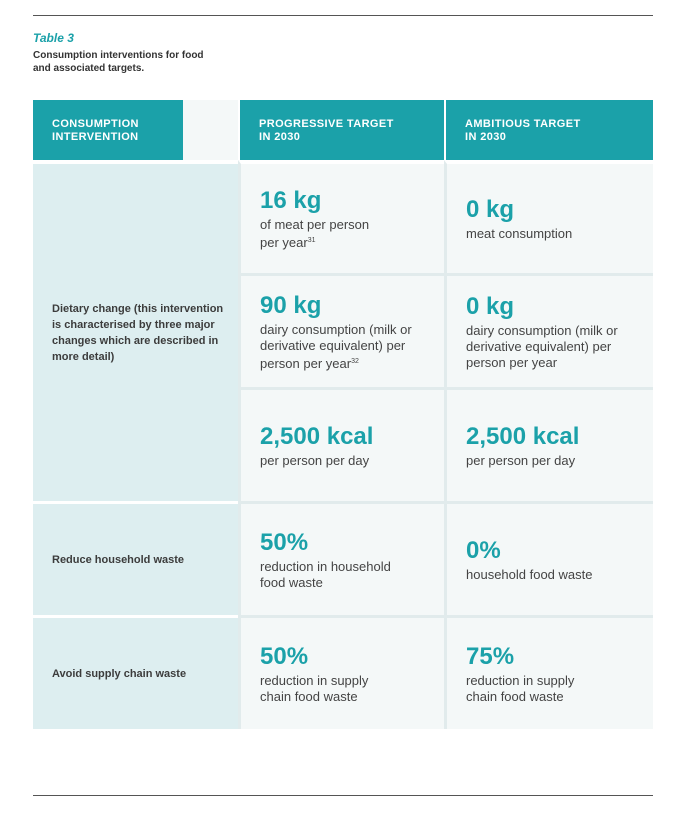  I want to click on cell-kcal-progressive: 2,500 kcal per person per day, so click(341, 444).